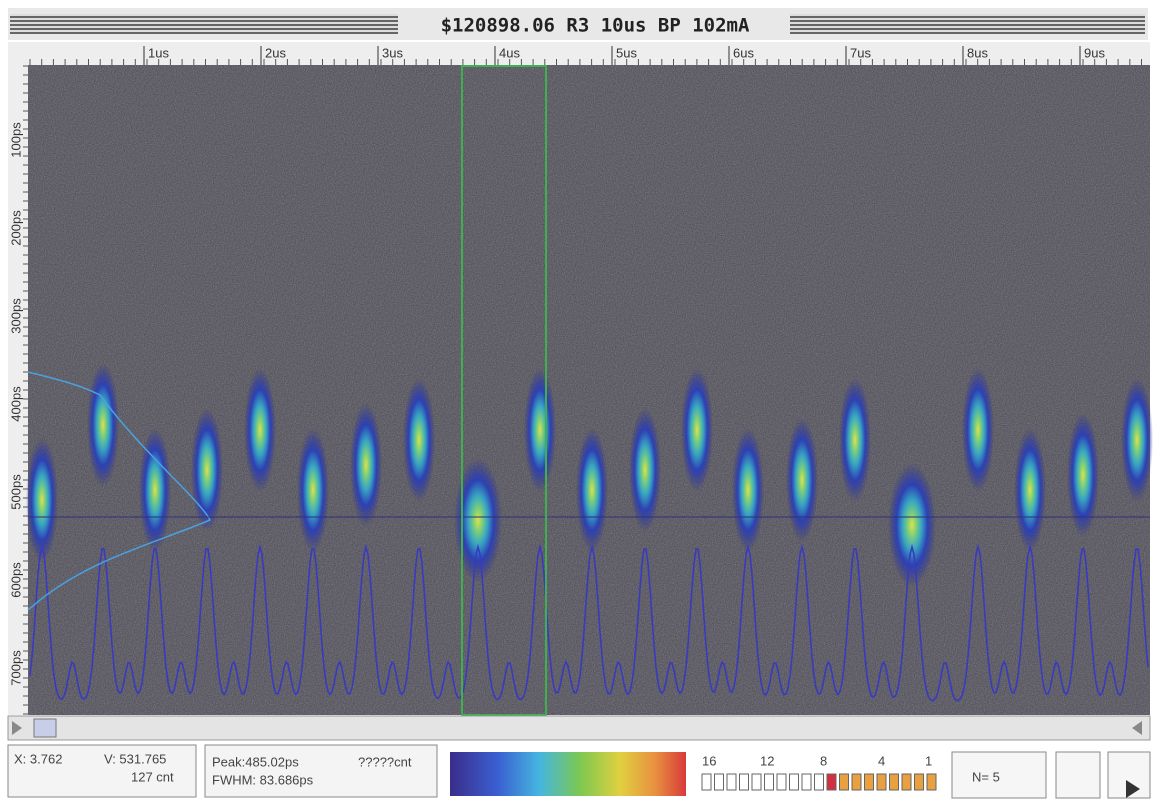 The image size is (1154, 800). What do you see at coordinates (119, 491) in the screenshot?
I see `delay-profile` at bounding box center [119, 491].